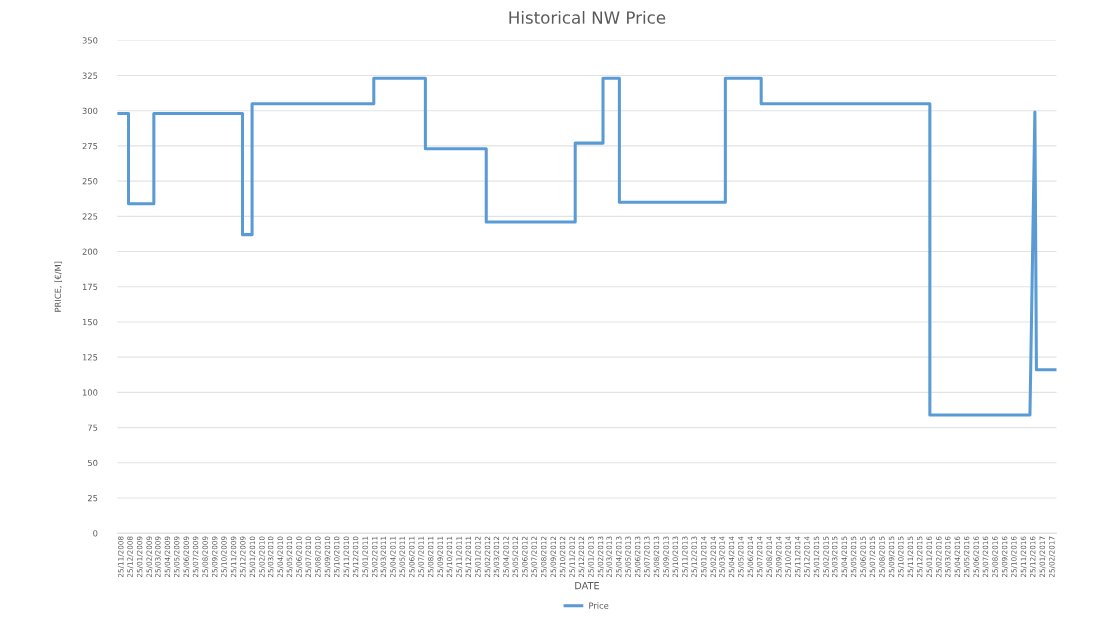  Describe the element at coordinates (90, 251) in the screenshot. I see `y-tick-label: 200` at that location.